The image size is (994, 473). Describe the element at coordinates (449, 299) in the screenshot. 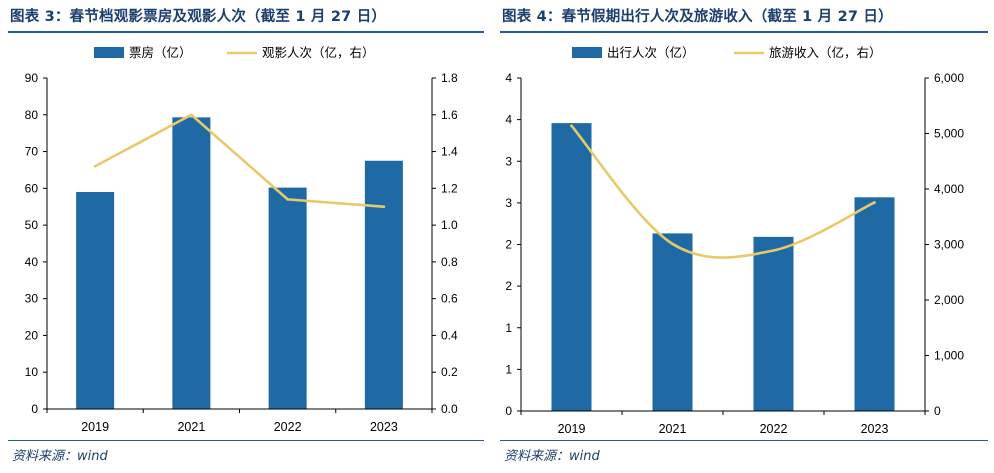

I see `y-right-tick-label: 0.6` at that location.